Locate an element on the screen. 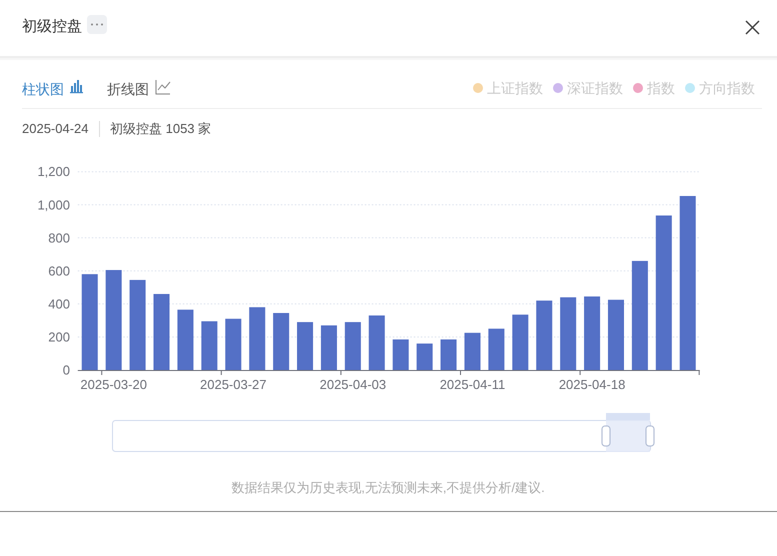  annotation: 数据结果仅为历史表现,无法预测未来,不提供分析/建议. is located at coordinates (388, 487).